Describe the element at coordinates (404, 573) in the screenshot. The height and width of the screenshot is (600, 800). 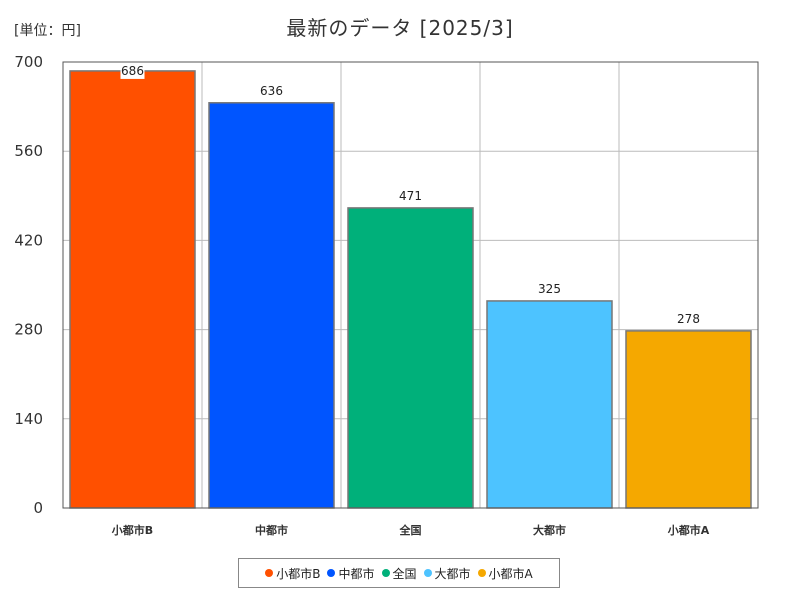
I see `legend-label: 全国` at that location.